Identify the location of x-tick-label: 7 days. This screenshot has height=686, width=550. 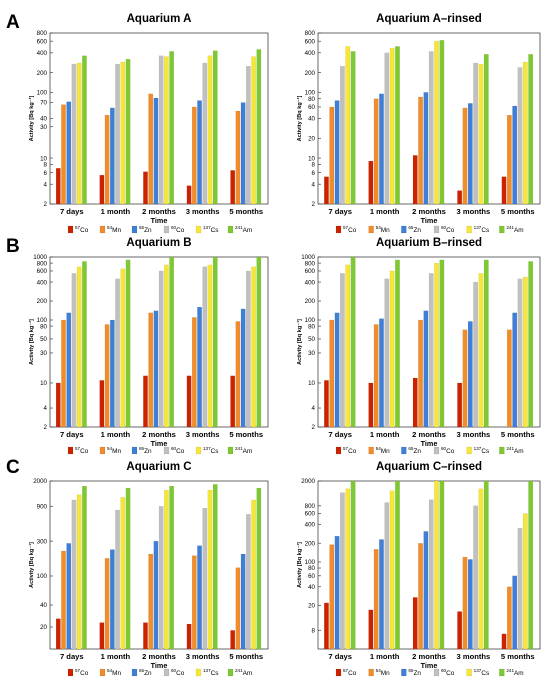
(340, 656).